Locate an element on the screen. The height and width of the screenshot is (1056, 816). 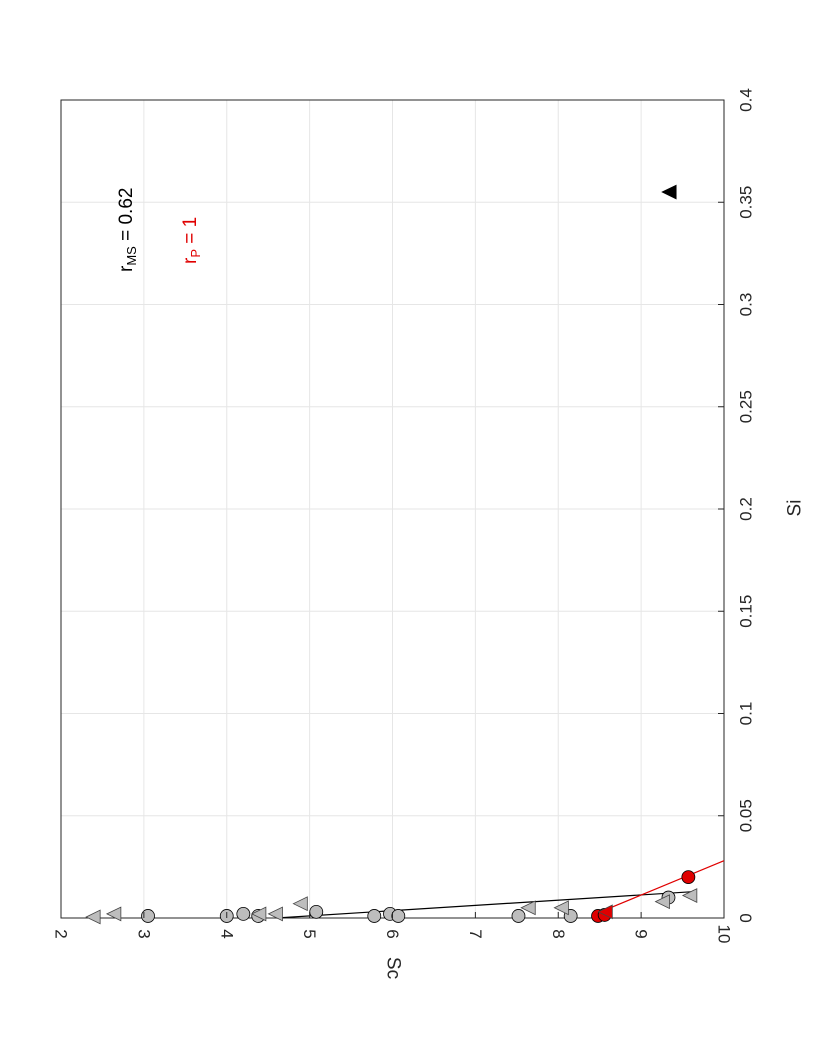
tick-label-si: 0 is located at coordinates (746, 917).